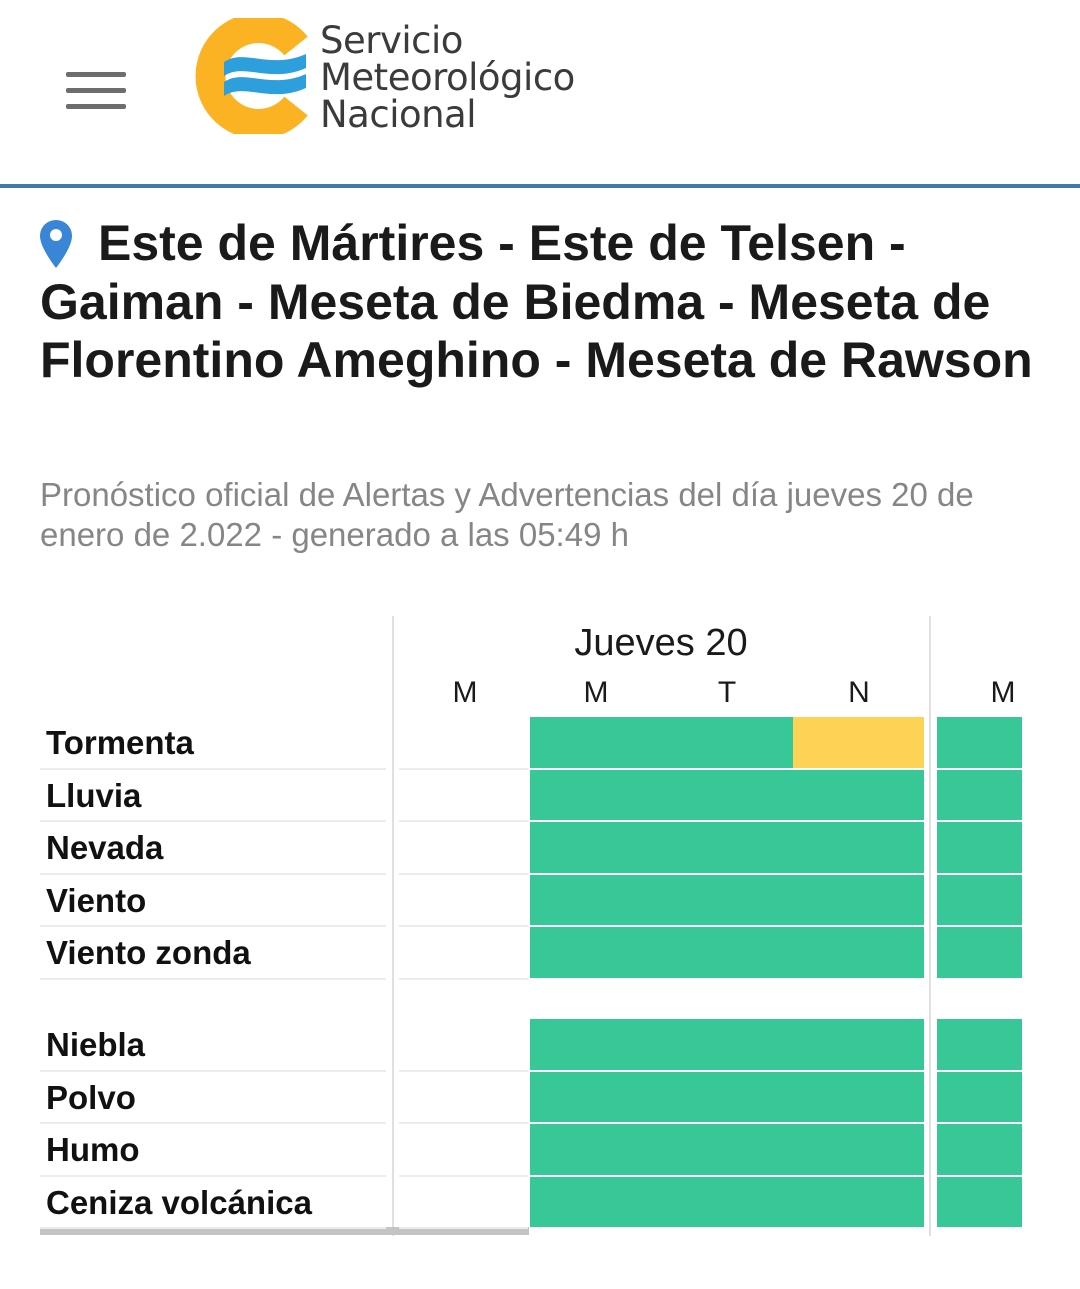  What do you see at coordinates (213, 1203) in the screenshot?
I see `hazard-label: Ceniza volcánica` at bounding box center [213, 1203].